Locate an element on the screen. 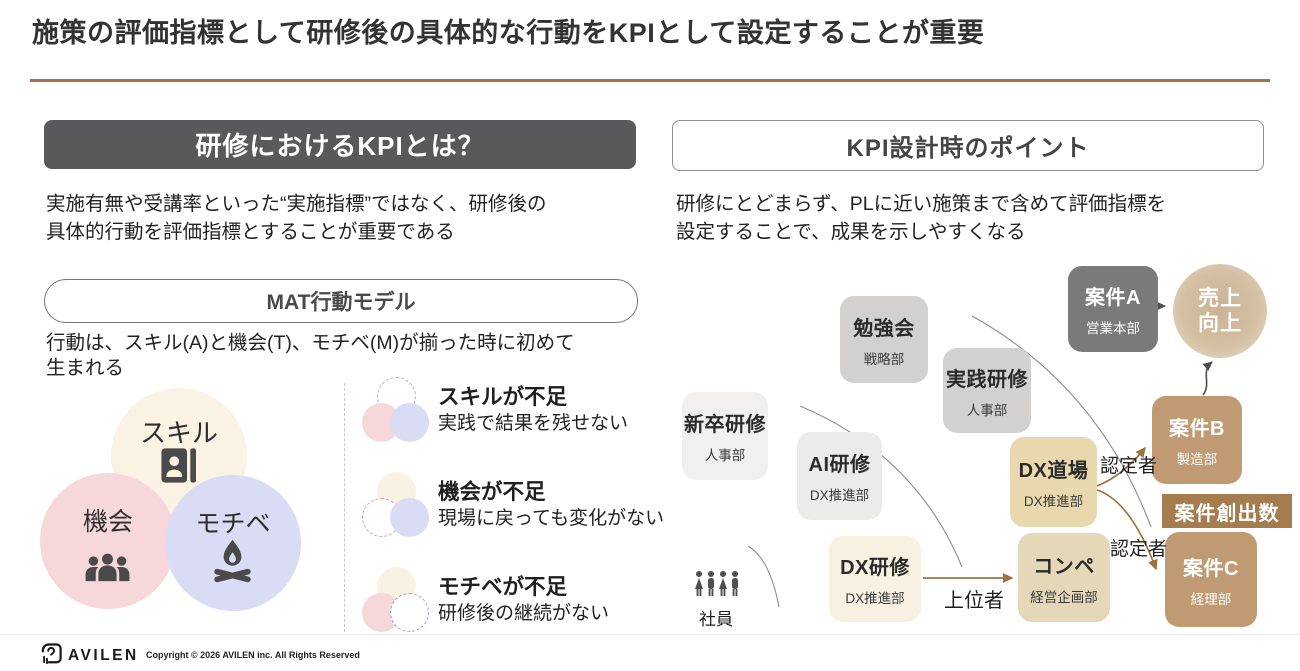 This screenshot has width=1300, height=671. node-dx-kenshu: DX研修 DX推進部 is located at coordinates (875, 579).